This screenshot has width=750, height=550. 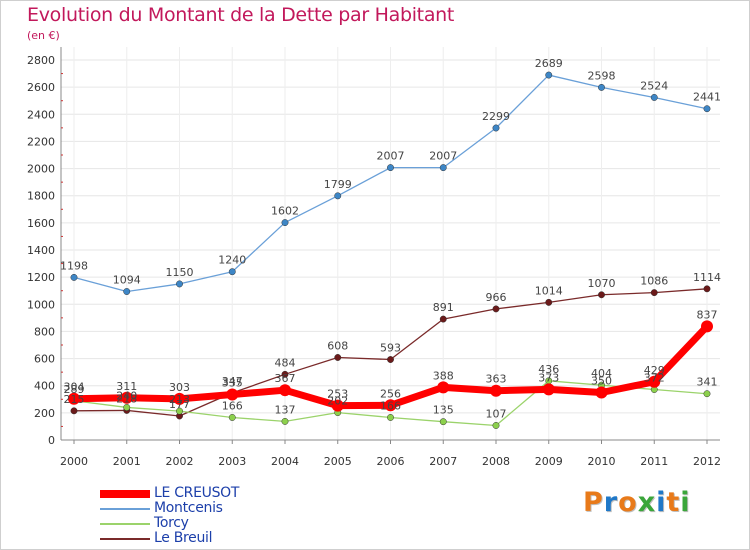 I want to click on x-tick-label: 2003, so click(x=232, y=461).